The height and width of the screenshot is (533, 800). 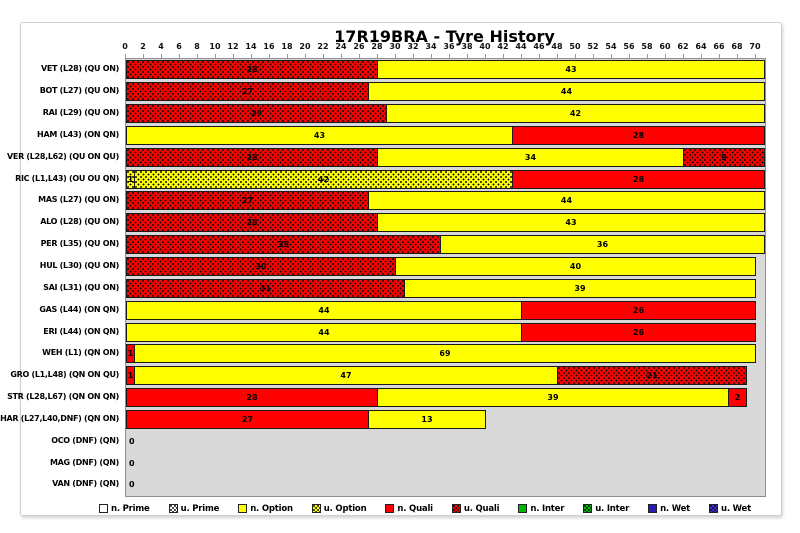 I want to click on row-label: MAG (DNF) (QN), so click(x=84, y=462).